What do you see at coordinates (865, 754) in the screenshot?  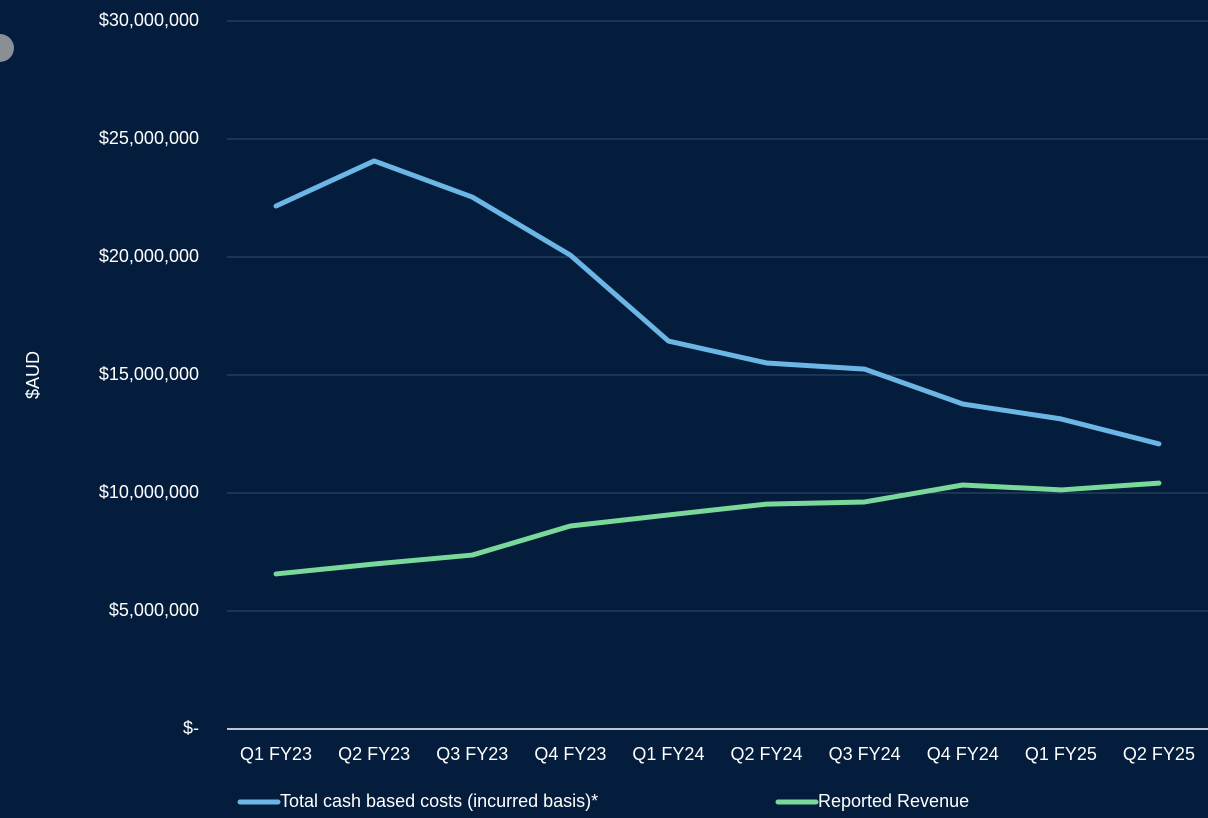 I see `x-tick-label: Q3 FY24` at bounding box center [865, 754].